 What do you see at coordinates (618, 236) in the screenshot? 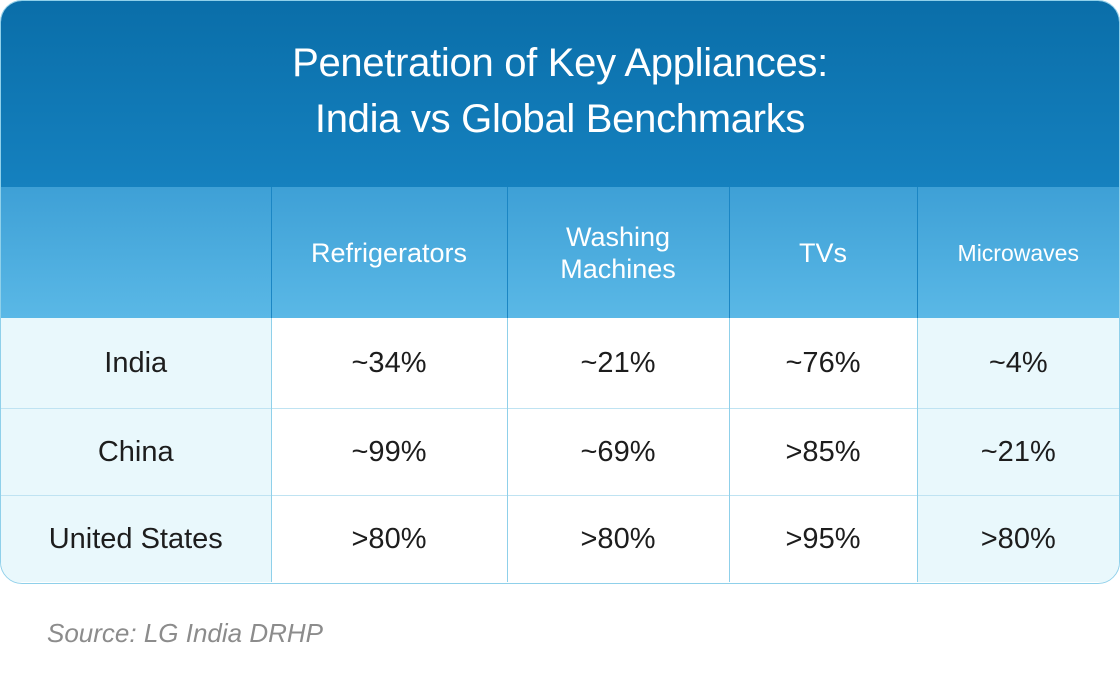
I see `column-header-washing-machines-line-1: Washing` at bounding box center [618, 236].